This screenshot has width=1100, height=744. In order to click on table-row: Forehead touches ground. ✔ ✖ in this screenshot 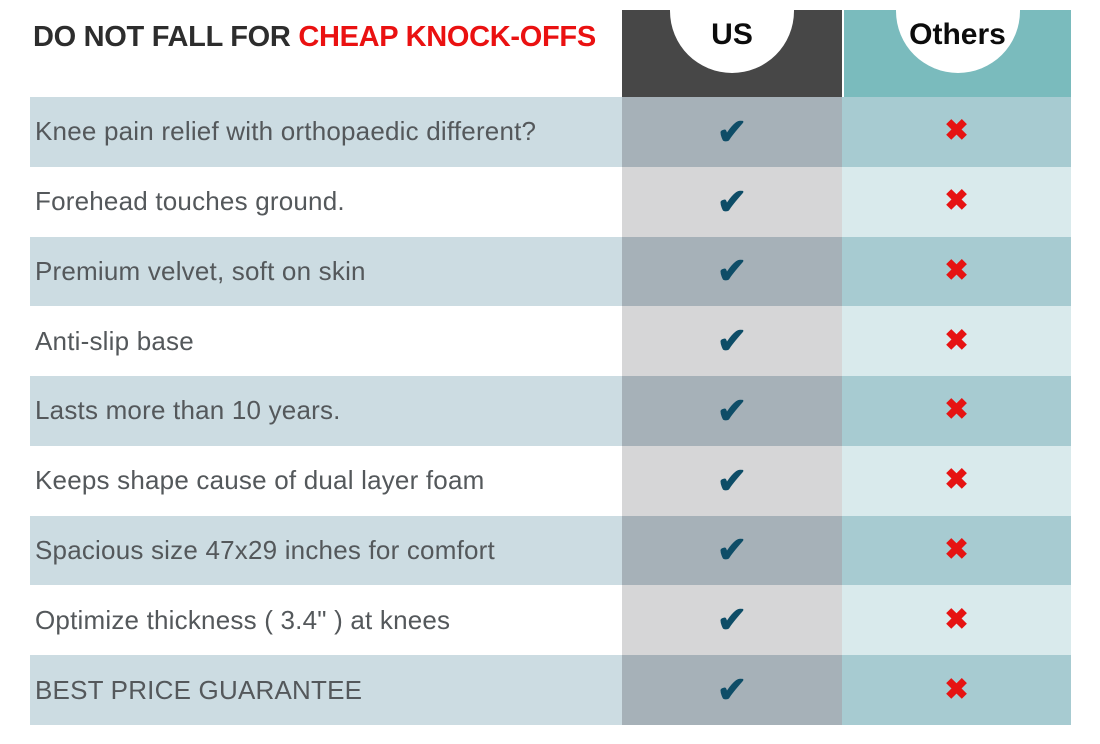, I will do `click(550, 201)`.